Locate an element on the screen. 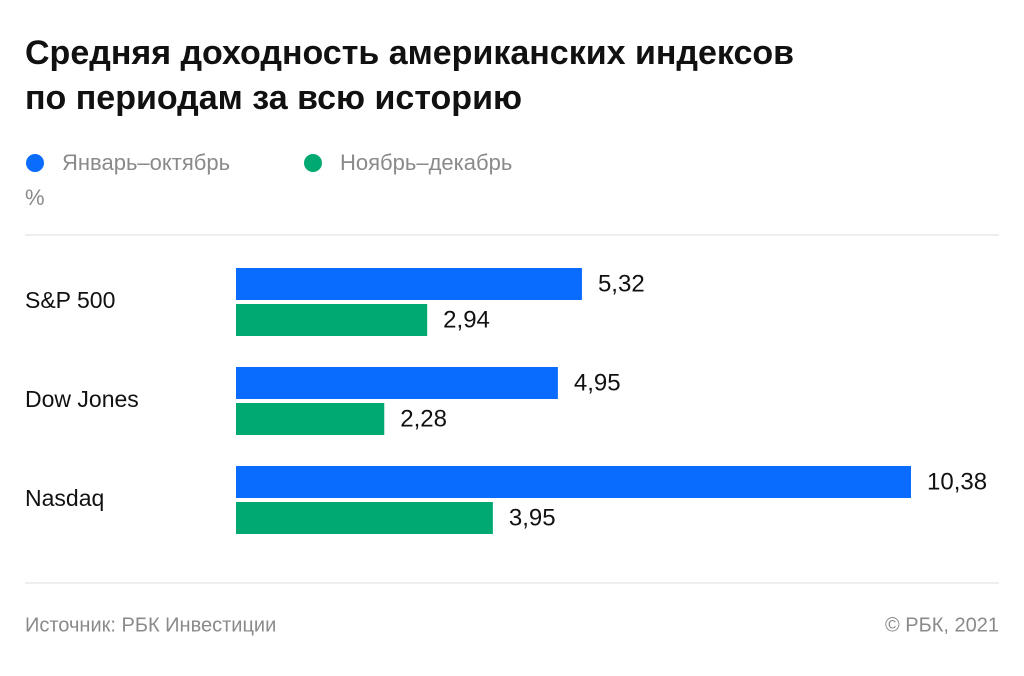 The image size is (1024, 676). chart-title: по периодам за всю историю is located at coordinates (273, 98).